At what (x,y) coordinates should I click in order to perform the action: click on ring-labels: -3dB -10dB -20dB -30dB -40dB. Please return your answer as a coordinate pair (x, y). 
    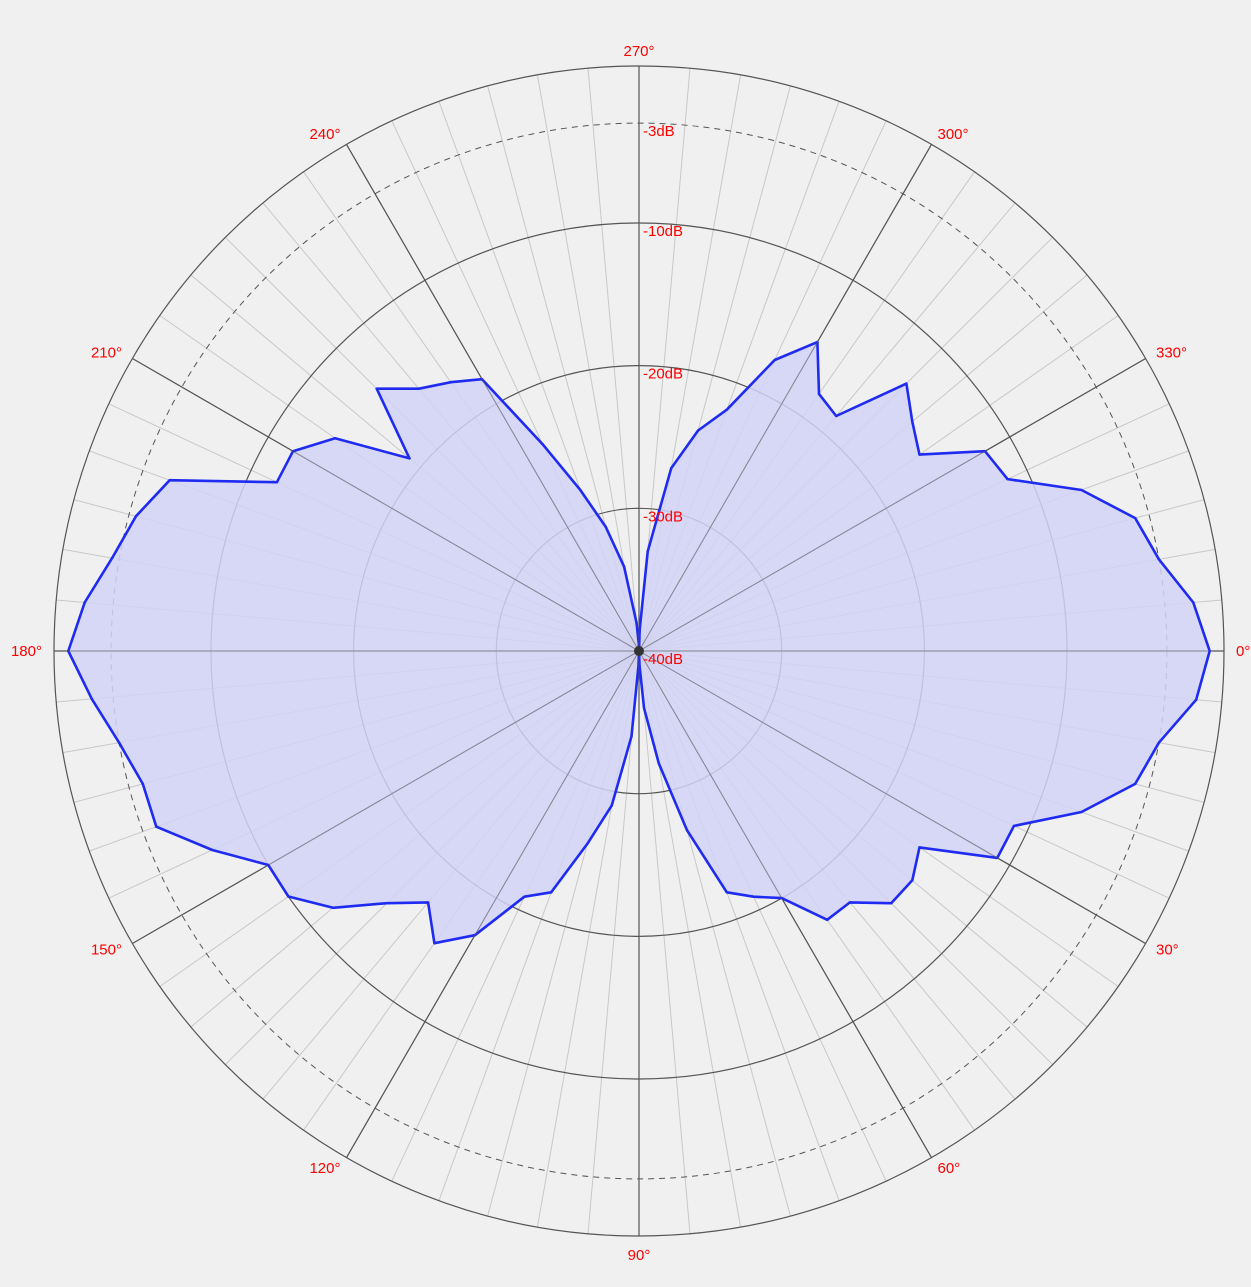
    Looking at the image, I should click on (663, 395).